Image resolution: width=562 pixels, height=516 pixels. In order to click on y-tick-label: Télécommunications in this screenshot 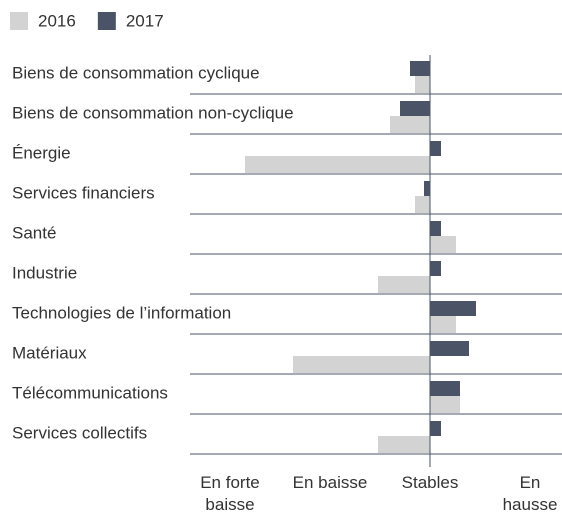, I will do `click(90, 392)`.